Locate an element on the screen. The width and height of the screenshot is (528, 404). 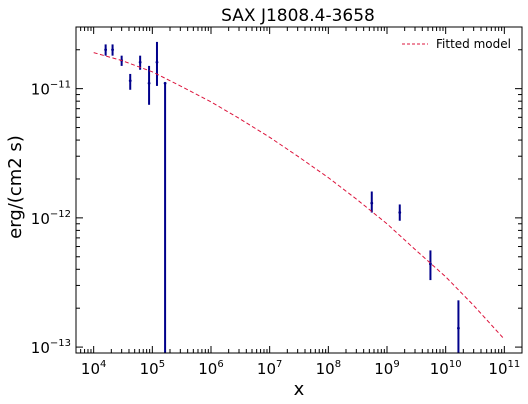
x-axis-label: x is located at coordinates (299, 389).